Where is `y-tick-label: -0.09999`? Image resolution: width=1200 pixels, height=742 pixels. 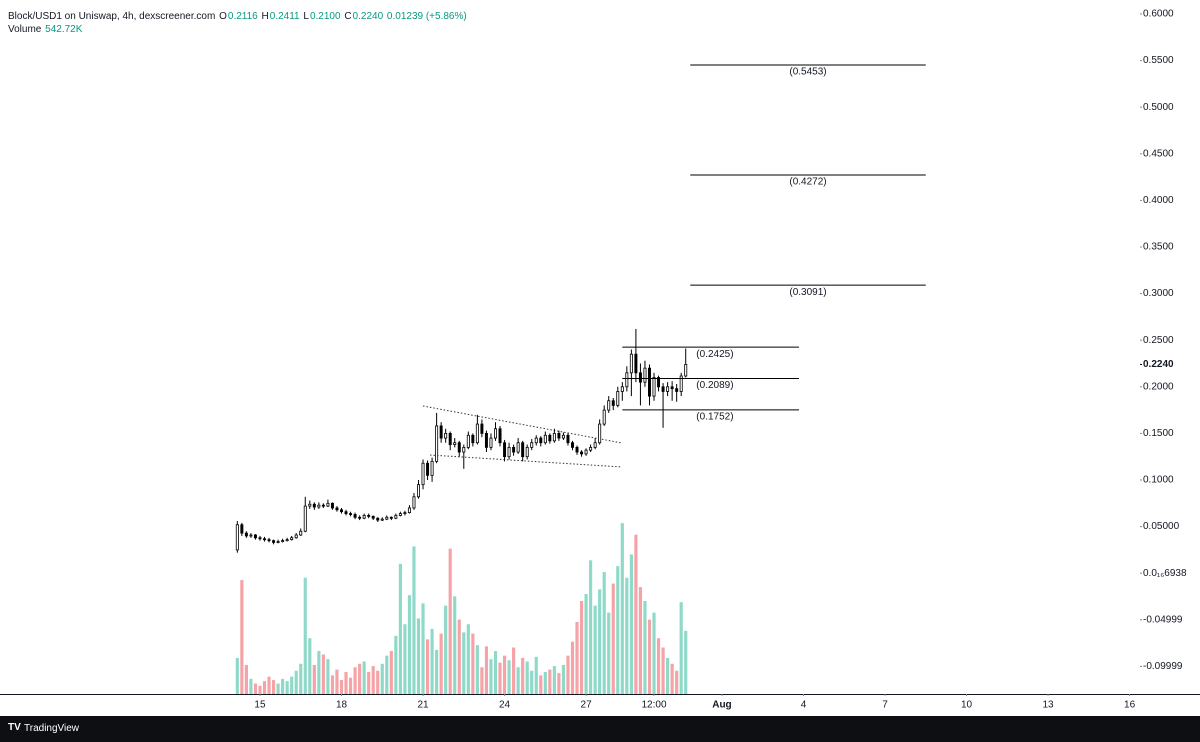 y-tick-label: -0.09999 is located at coordinates (1163, 666).